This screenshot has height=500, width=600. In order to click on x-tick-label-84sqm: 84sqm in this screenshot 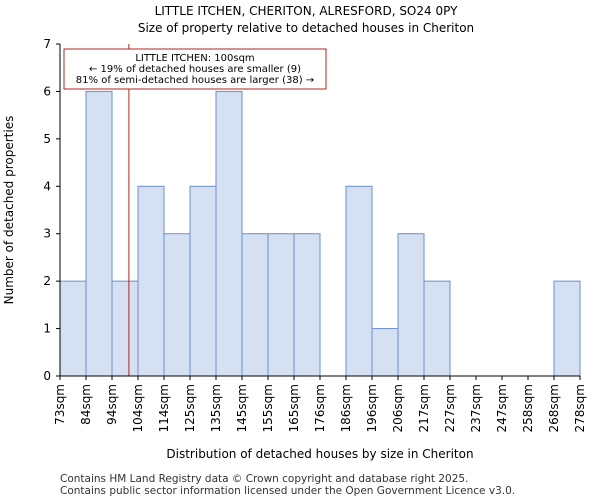, I will do `click(86, 404)`.